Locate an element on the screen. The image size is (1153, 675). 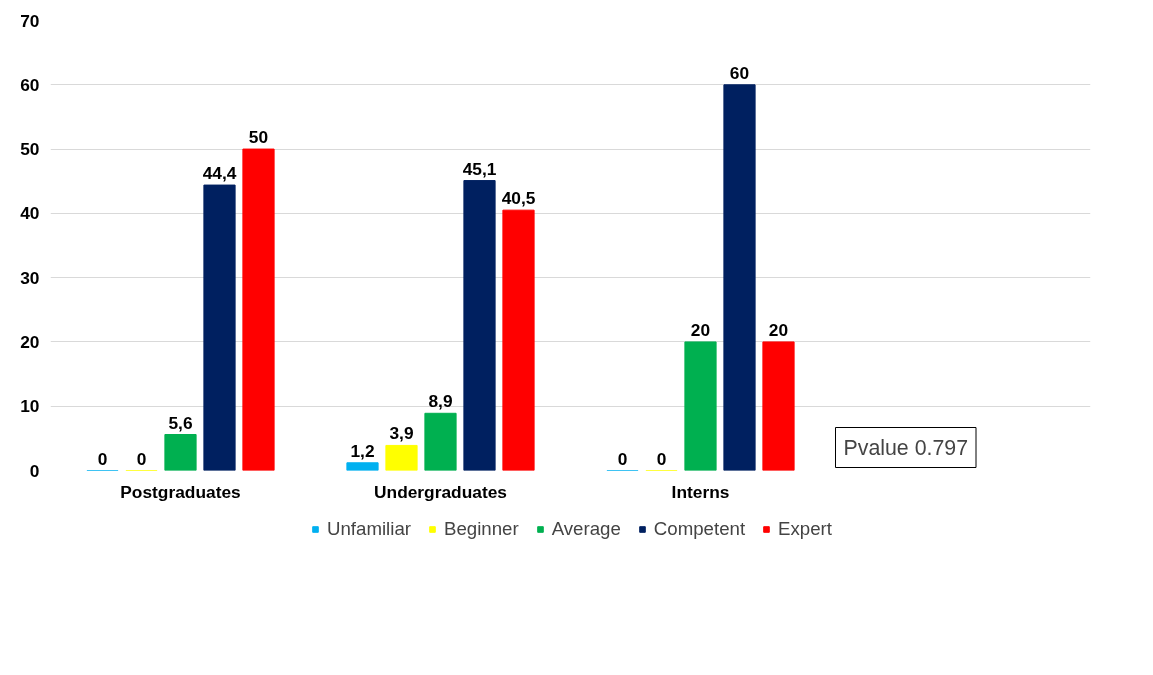
y-tick-label: 70 is located at coordinates (30, 20).